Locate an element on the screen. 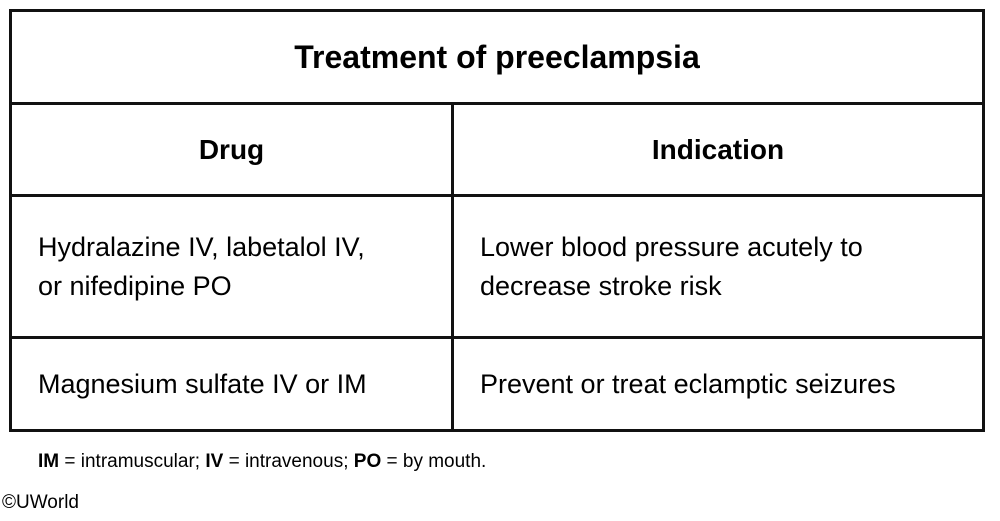 The image size is (1000, 521). header-drug: Drug is located at coordinates (233, 149).